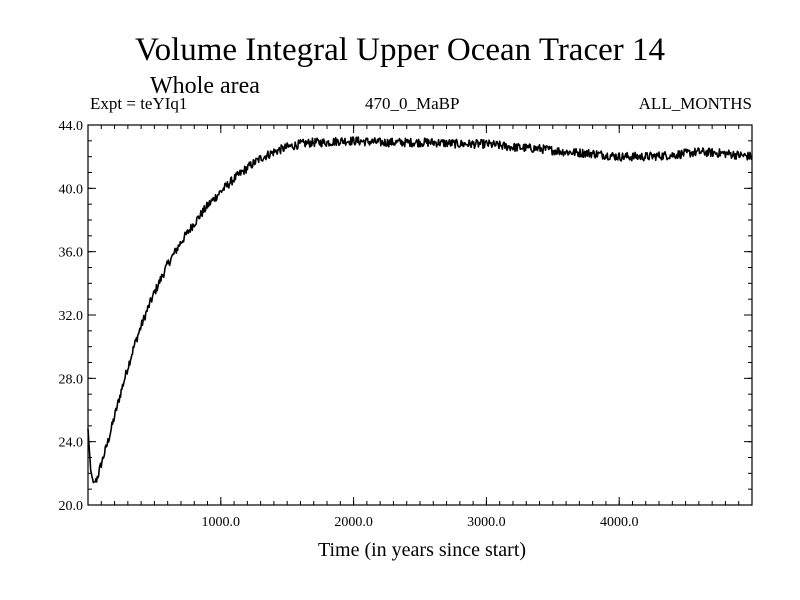 The width and height of the screenshot is (800, 600). Describe the element at coordinates (71, 189) in the screenshot. I see `y-tick-label: 40.0` at that location.